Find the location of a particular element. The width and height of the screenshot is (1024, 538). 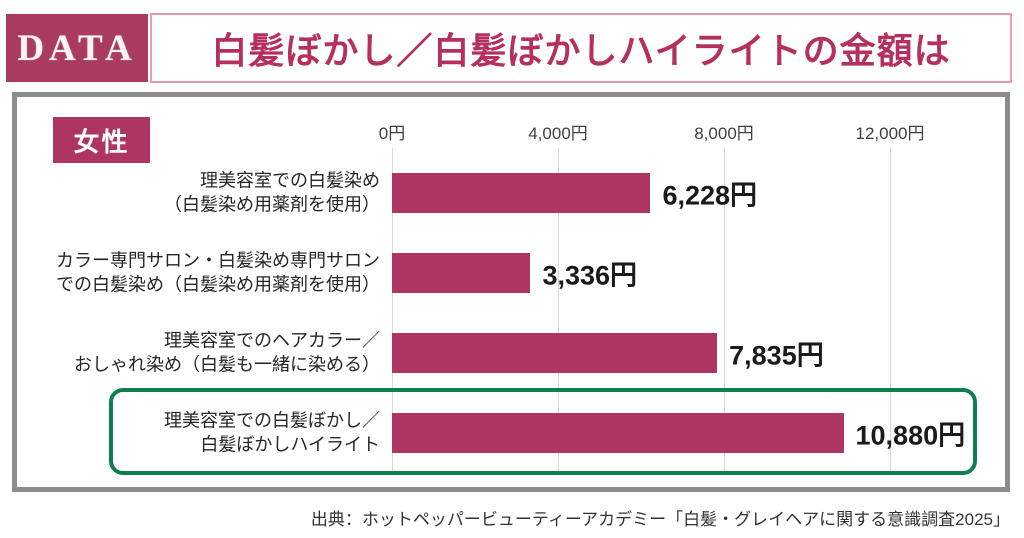

axis-tick-label: 0円 is located at coordinates (392, 133).